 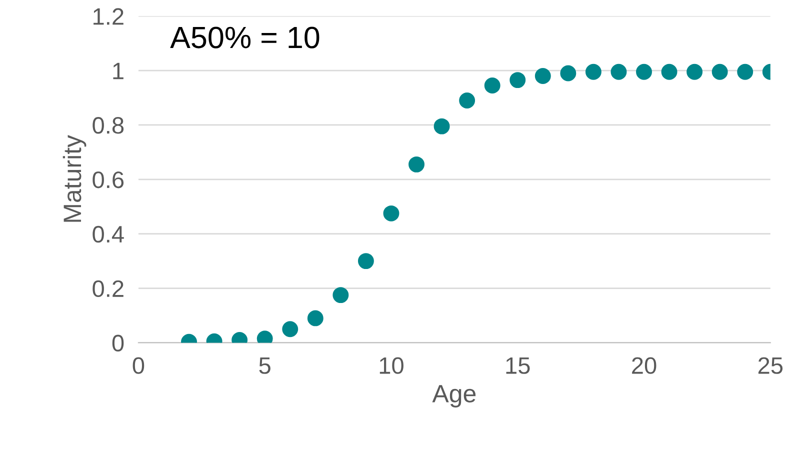 I want to click on x-tick-label: 5, so click(x=264, y=365).